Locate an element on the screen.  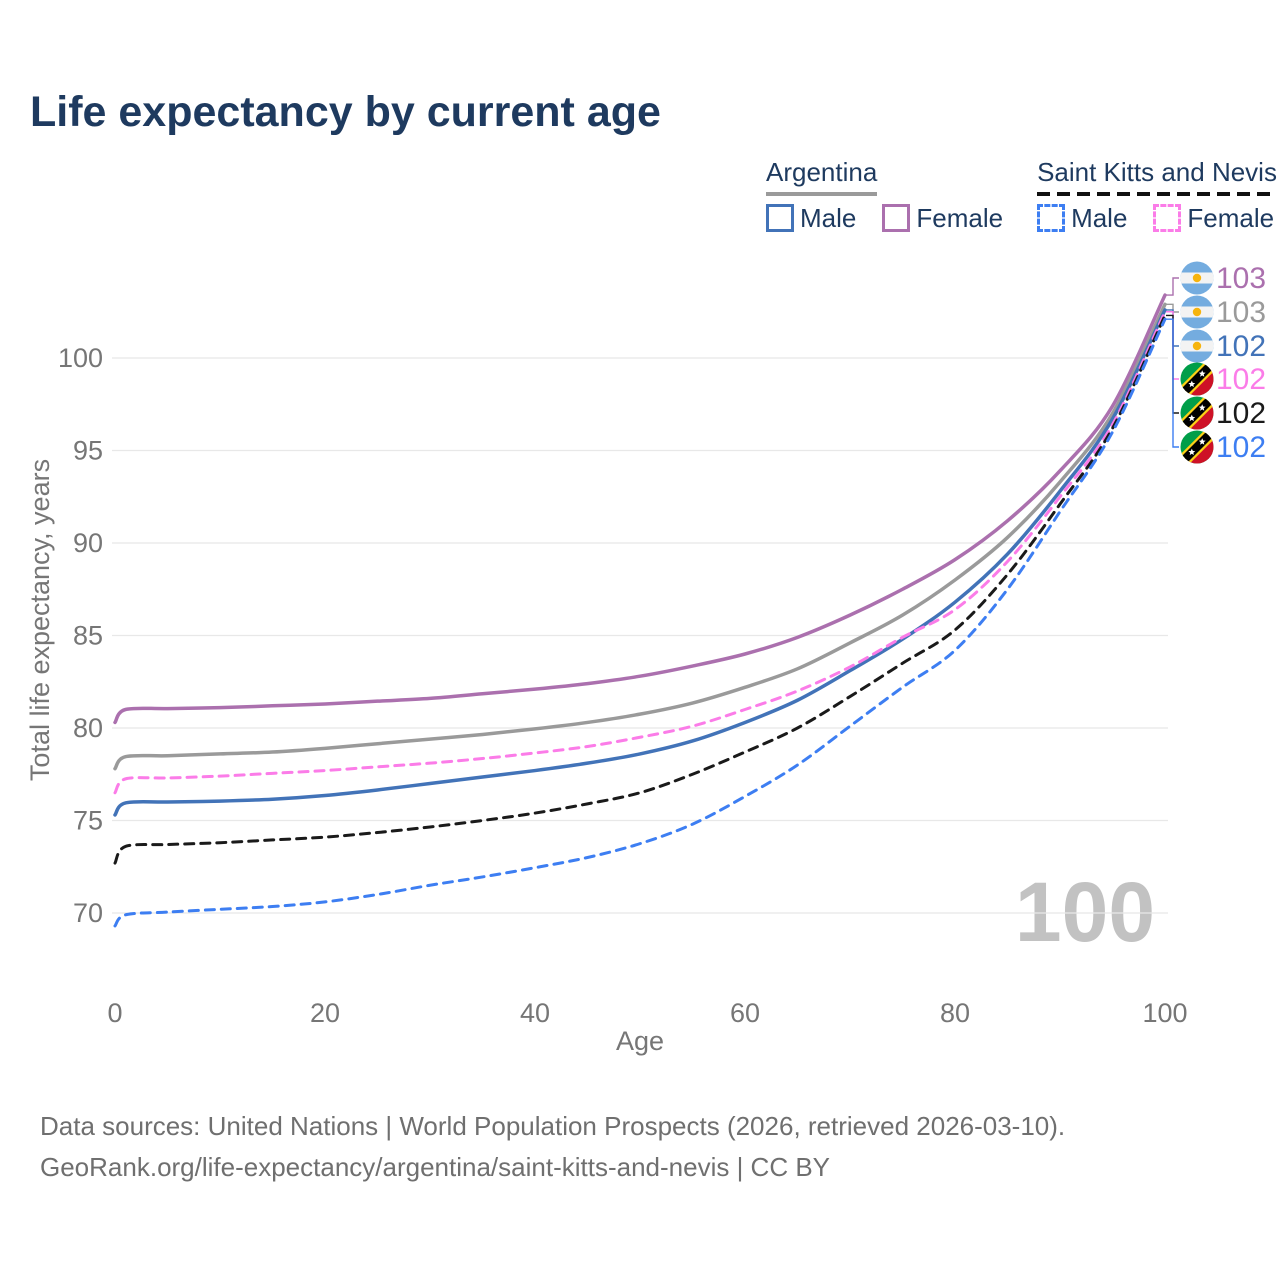
y-axis-title: Total life expectancy, years is located at coordinates (40, 620).